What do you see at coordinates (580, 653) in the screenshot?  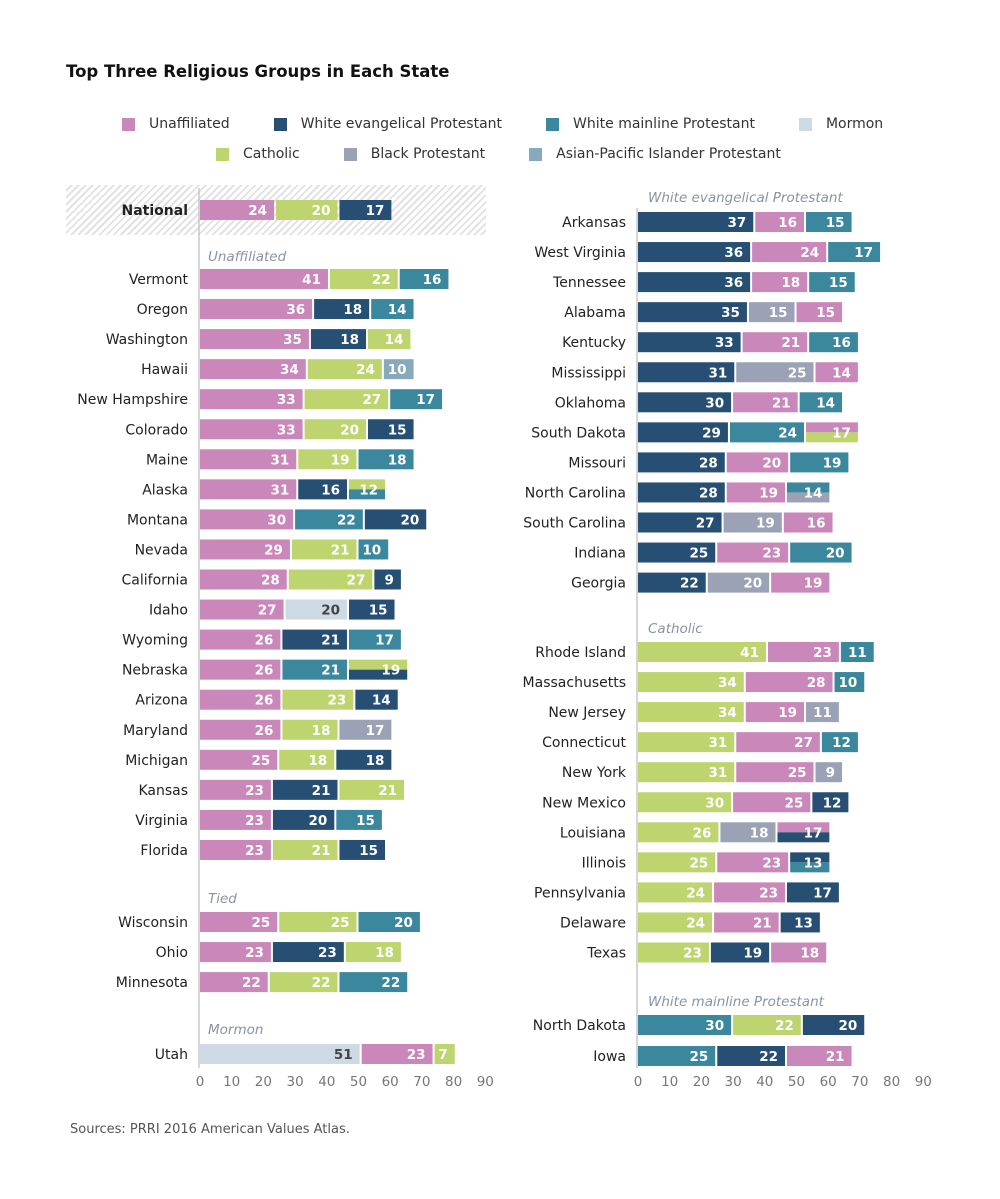 I see `state-label: Rhode Island` at bounding box center [580, 653].